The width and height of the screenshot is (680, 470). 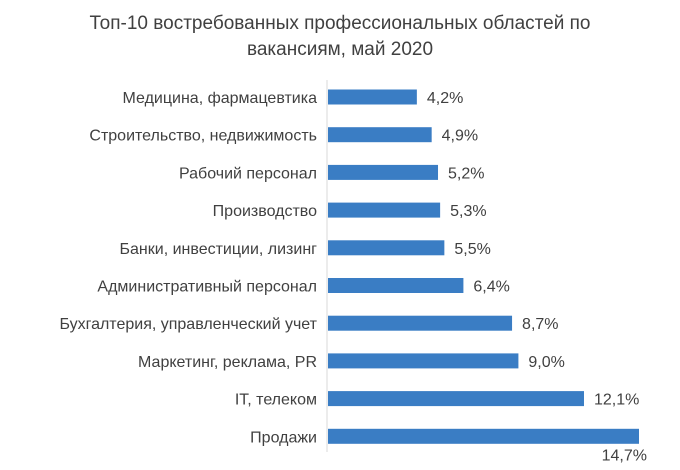 I want to click on category-label: Банки, инвестиции, лизинг, so click(x=219, y=249).